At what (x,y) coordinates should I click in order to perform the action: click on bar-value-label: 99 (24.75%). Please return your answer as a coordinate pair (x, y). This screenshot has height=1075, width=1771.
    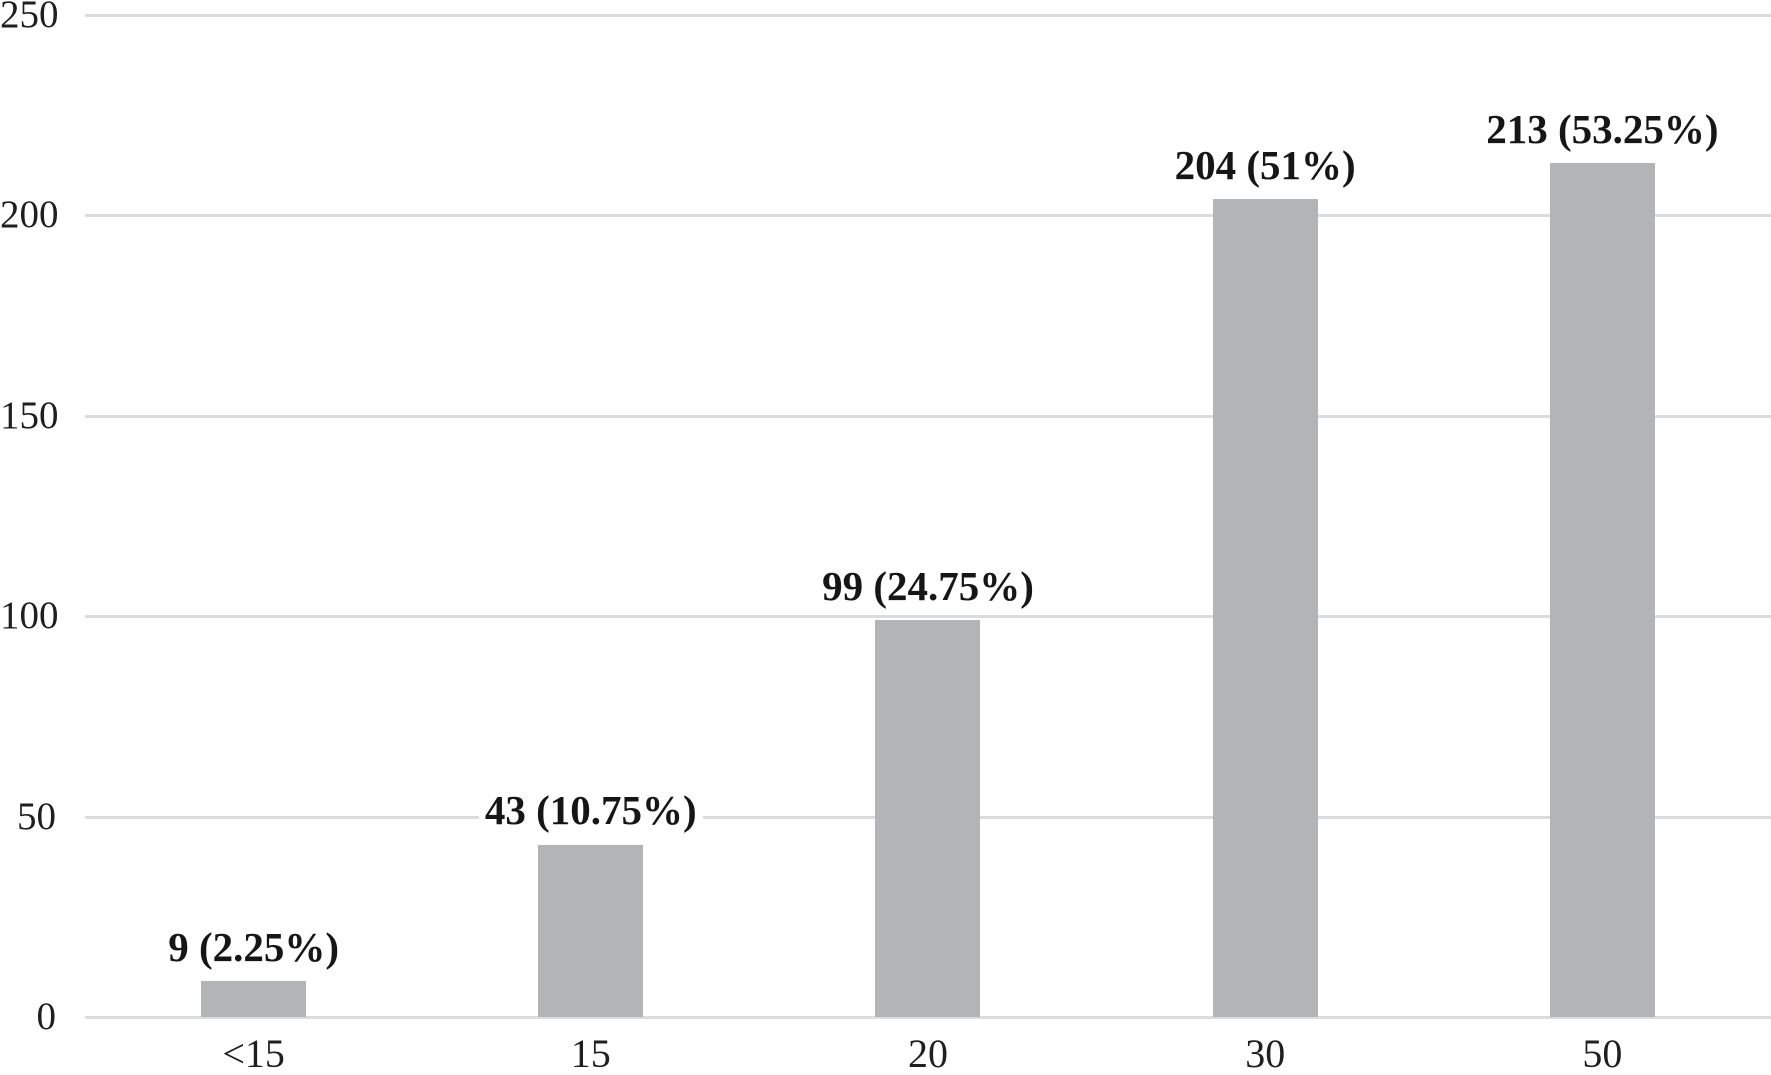
    Looking at the image, I should click on (928, 586).